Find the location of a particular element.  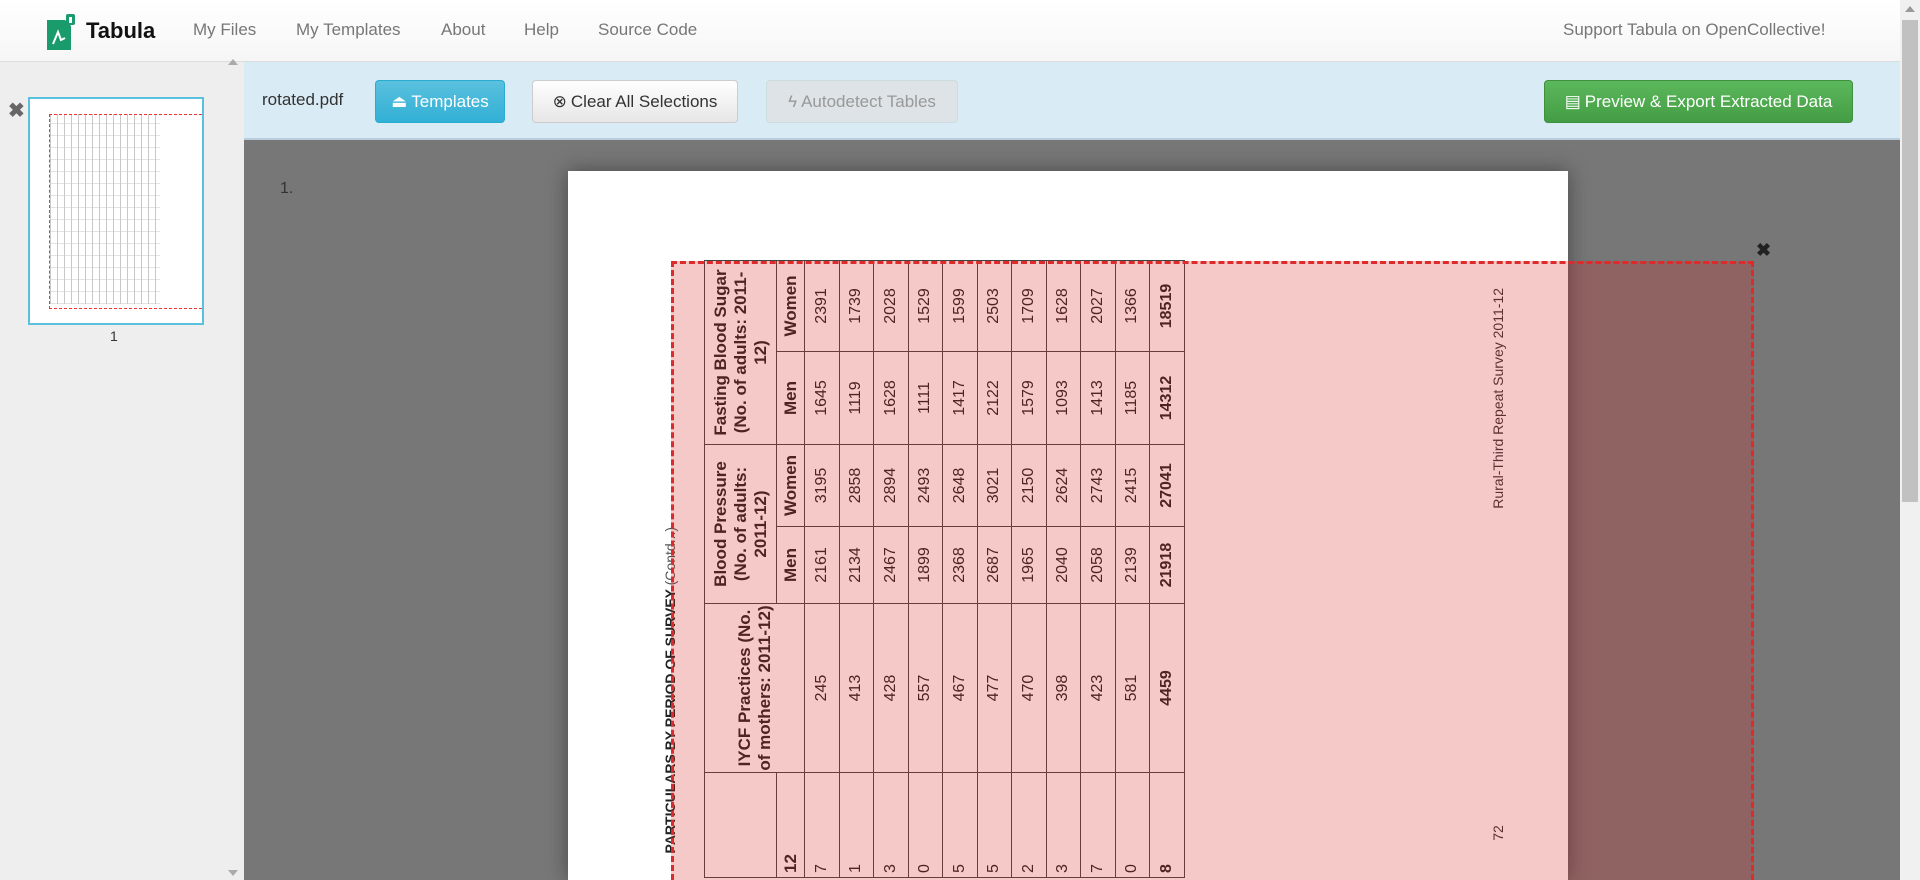

list-icon: ▤ is located at coordinates (1572, 101).